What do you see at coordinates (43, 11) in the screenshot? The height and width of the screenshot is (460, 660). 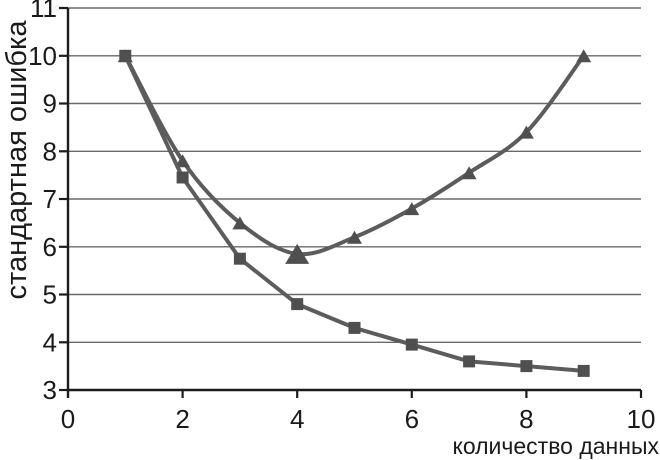 I see `y-tick-label: 11` at bounding box center [43, 11].